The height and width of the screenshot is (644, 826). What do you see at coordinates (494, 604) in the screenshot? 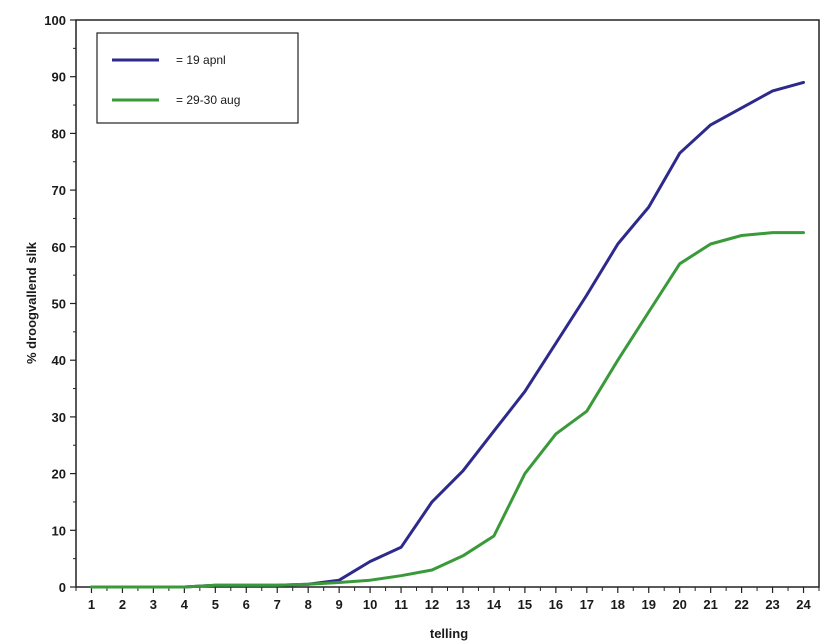
I see `x-tick-label: 14` at bounding box center [494, 604].